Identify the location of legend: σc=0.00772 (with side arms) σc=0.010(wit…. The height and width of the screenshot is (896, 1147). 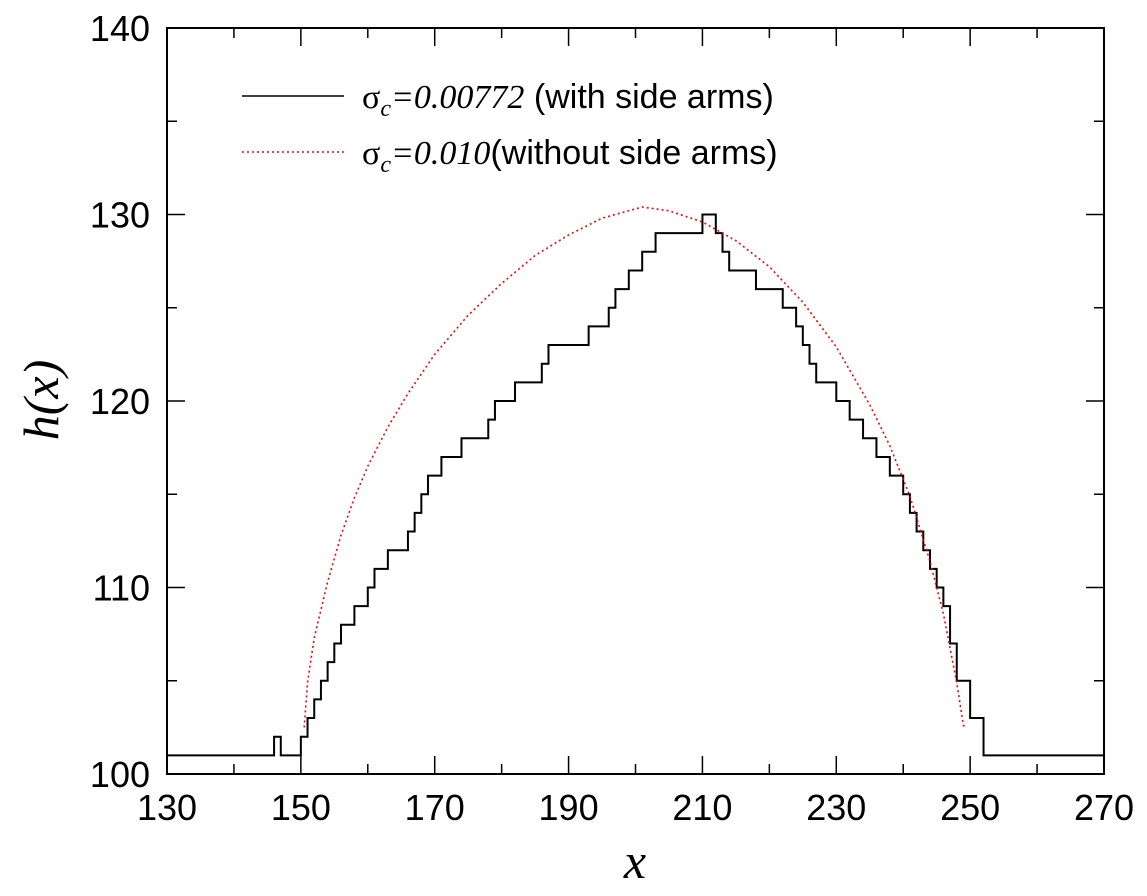
(510, 128).